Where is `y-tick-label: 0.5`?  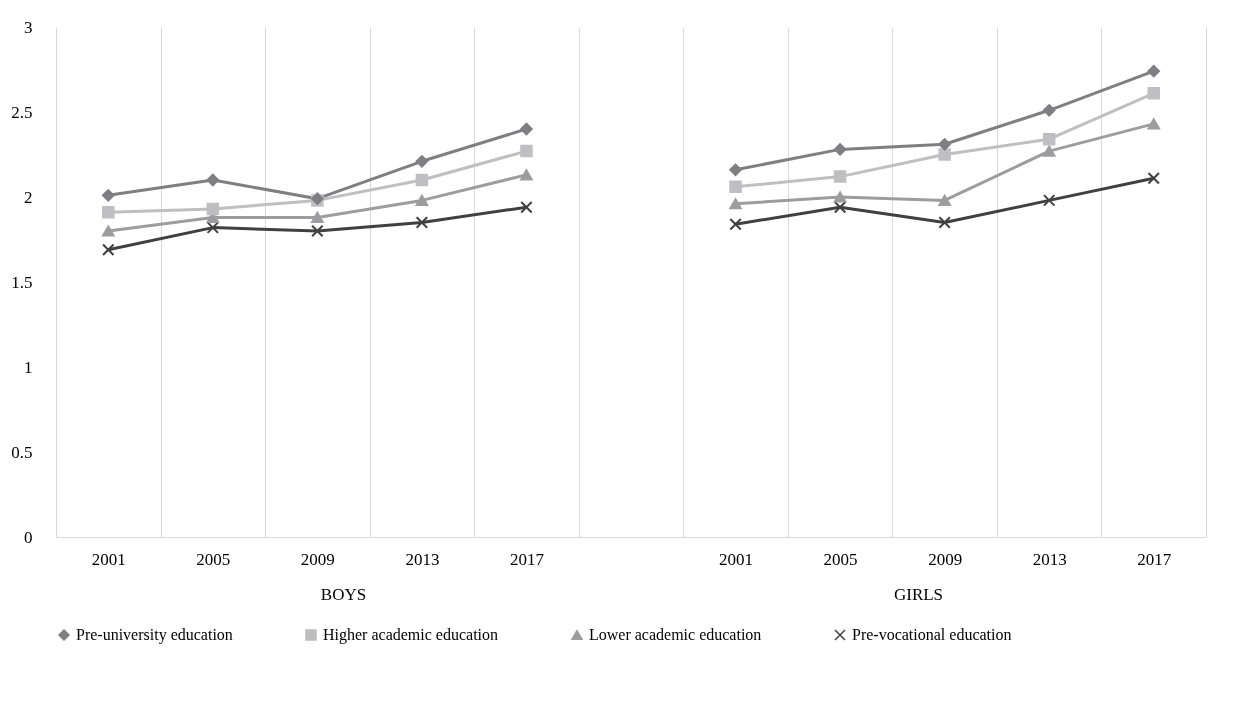 y-tick-label: 0.5 is located at coordinates (22, 452).